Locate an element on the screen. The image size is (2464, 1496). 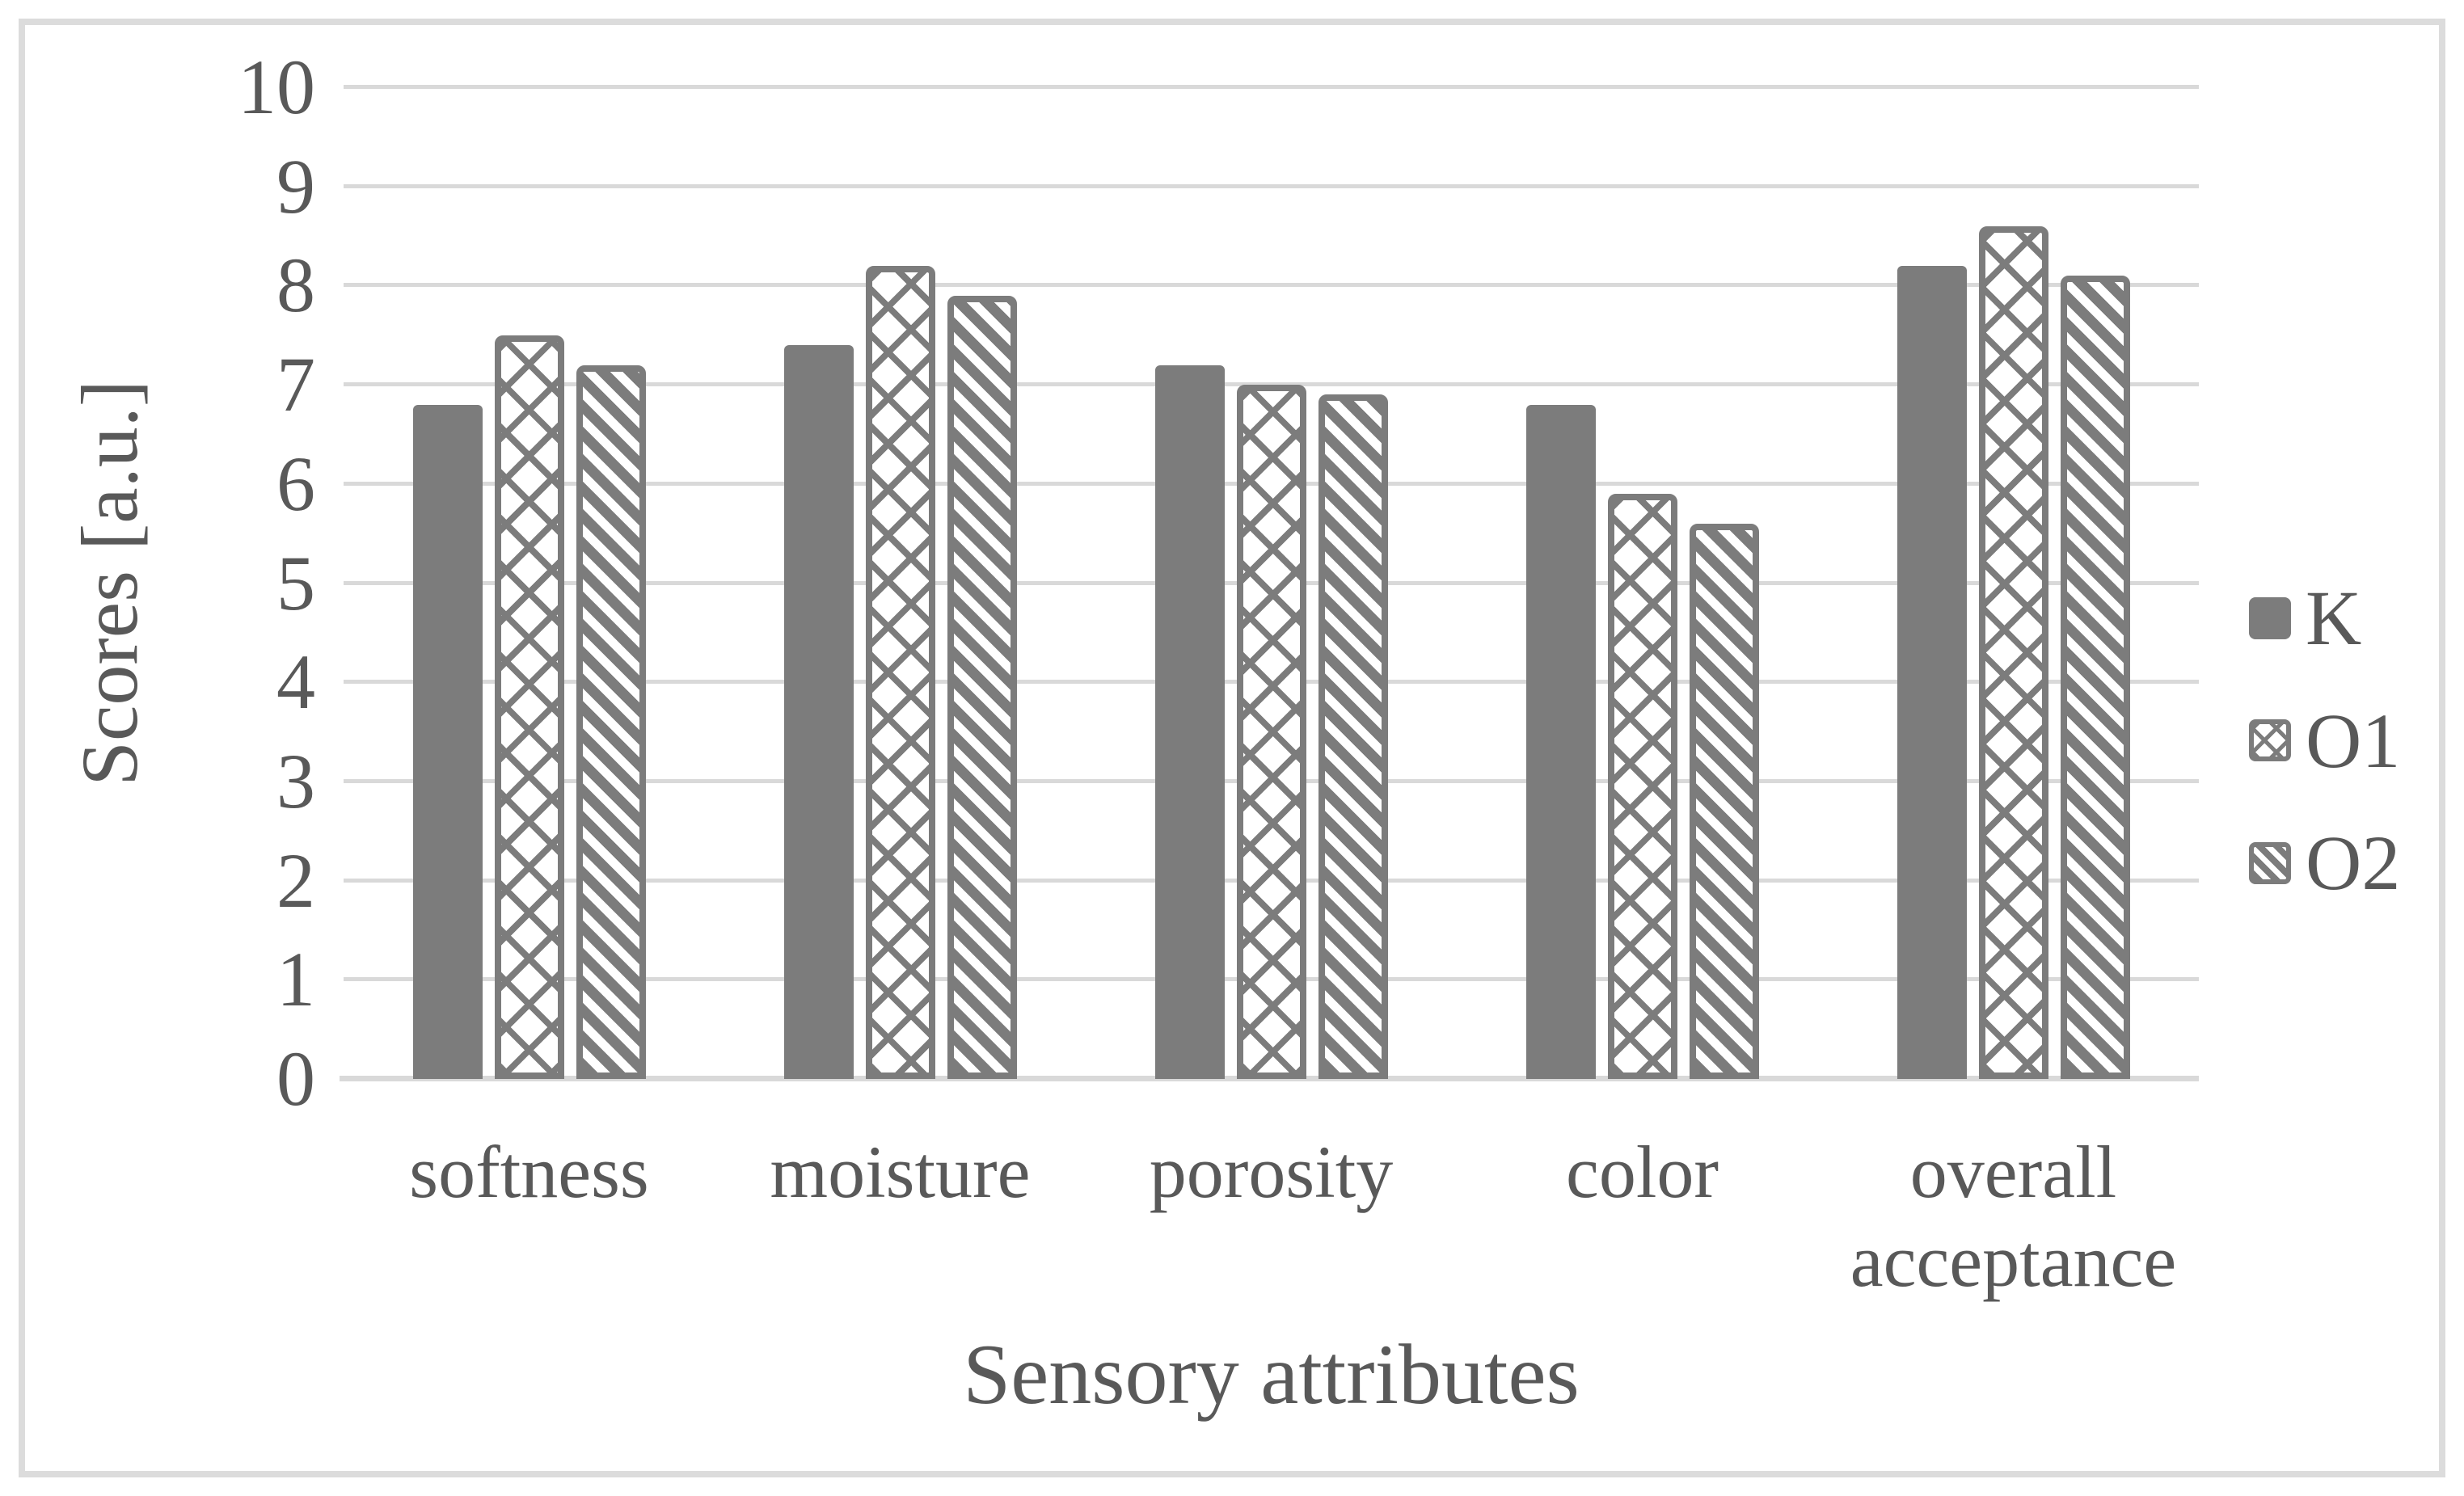
legend-item-O1: O1 is located at coordinates (2325, 740).